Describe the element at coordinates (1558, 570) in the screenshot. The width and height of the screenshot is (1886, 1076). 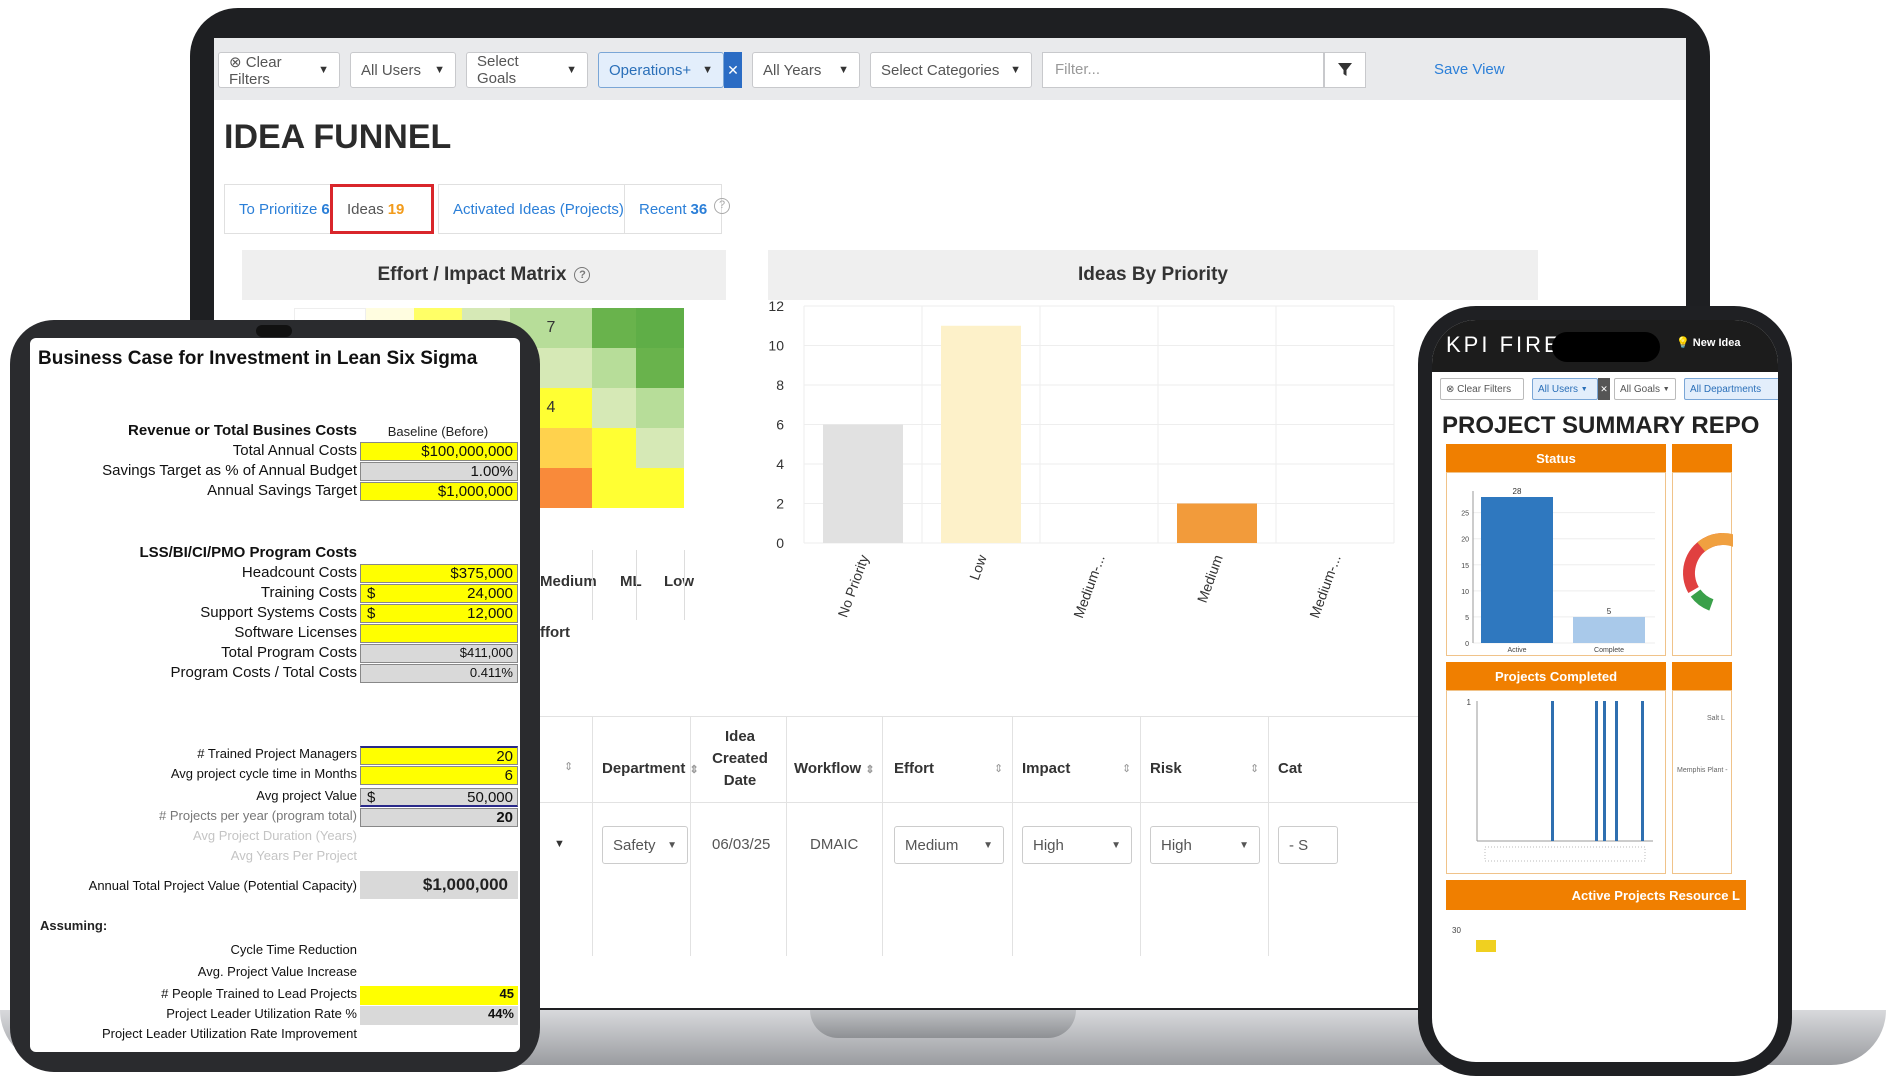
I see `status-chart: 0 5 10 15 20 25 28 Active 5 Complete` at that location.